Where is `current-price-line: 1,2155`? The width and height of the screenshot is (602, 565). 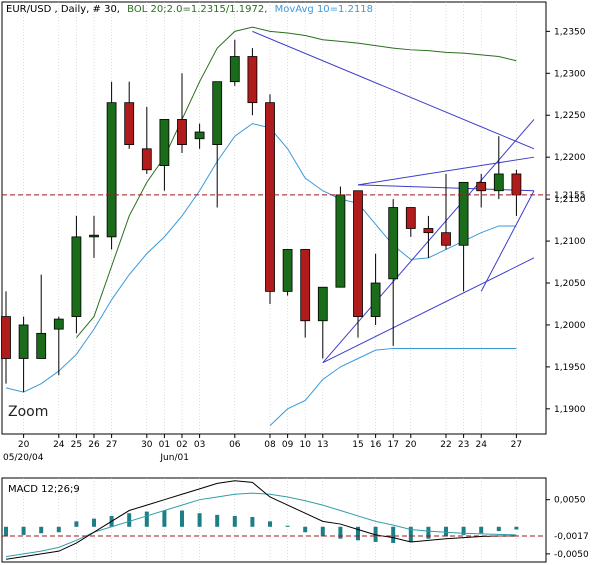
current-price-line: 1,2155 is located at coordinates (294, 196).